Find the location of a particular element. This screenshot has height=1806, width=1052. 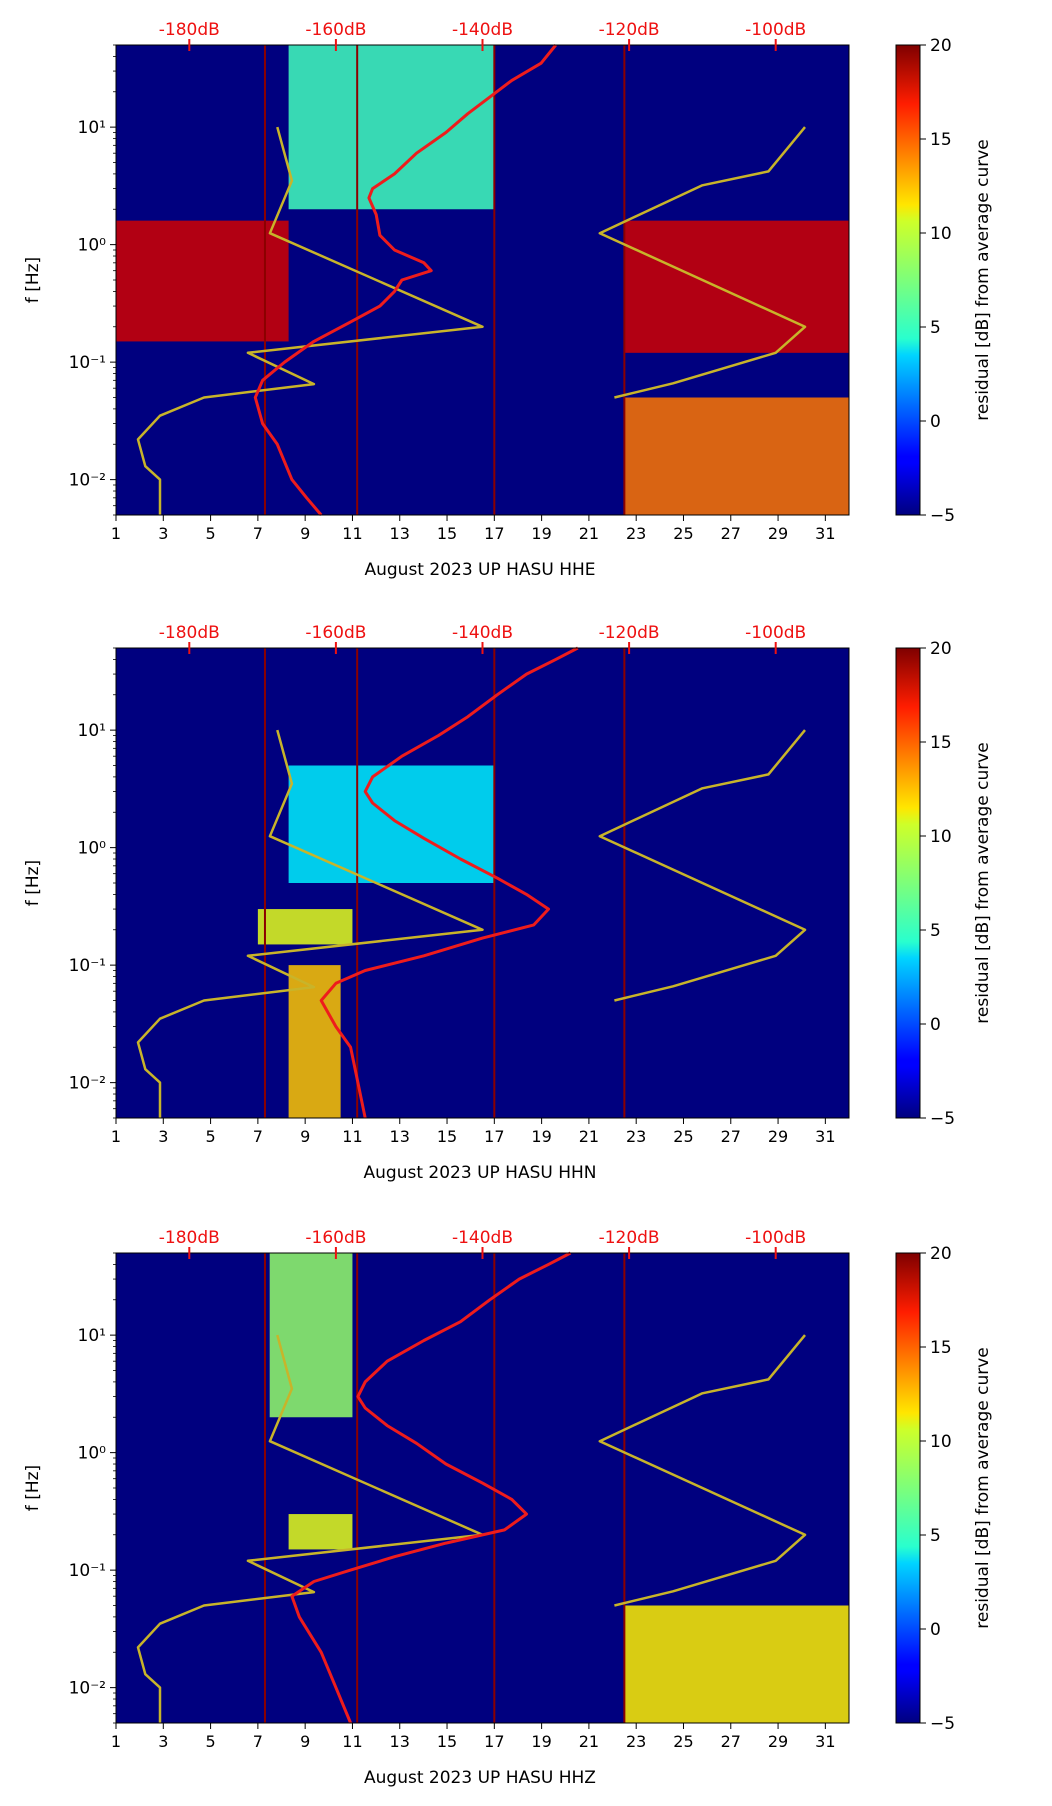

db-axis: -180dB -160dB -140dB -120dB -100dB is located at coordinates (482, 1243).